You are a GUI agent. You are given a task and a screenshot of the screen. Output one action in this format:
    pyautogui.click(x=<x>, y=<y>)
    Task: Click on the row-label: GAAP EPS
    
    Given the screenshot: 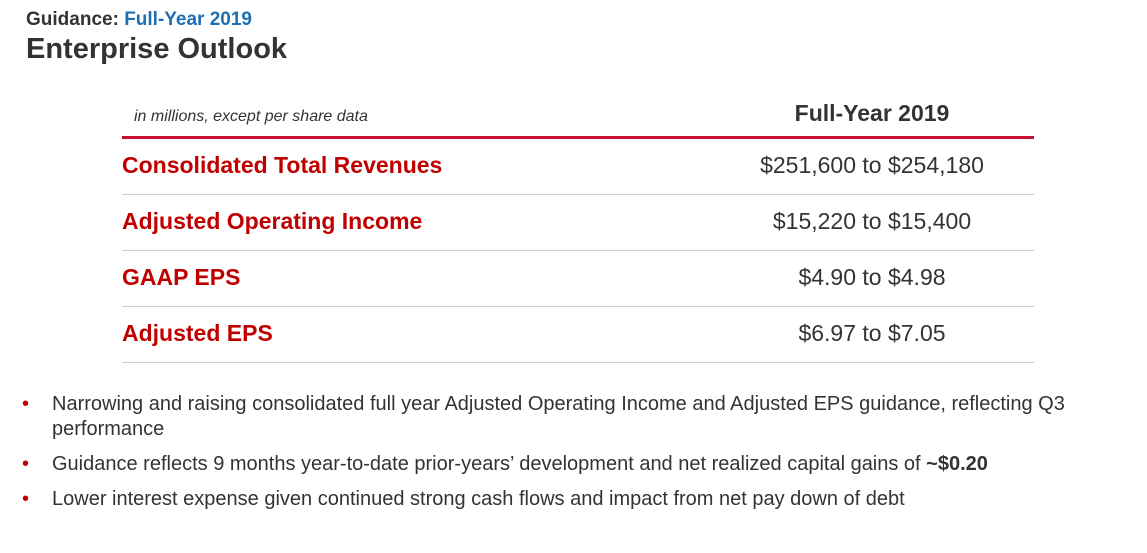 What is the action you would take?
    pyautogui.click(x=181, y=277)
    